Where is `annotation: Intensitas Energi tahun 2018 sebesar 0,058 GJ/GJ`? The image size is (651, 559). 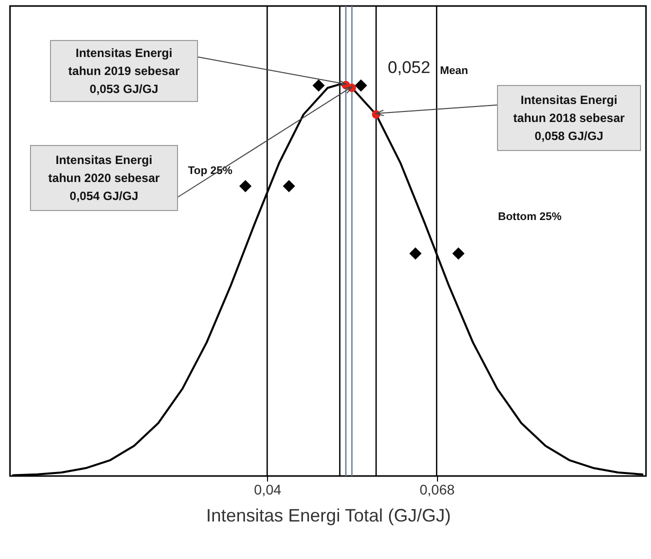
annotation: Intensitas Energi tahun 2018 sebesar 0,058 GJ/GJ is located at coordinates (569, 118).